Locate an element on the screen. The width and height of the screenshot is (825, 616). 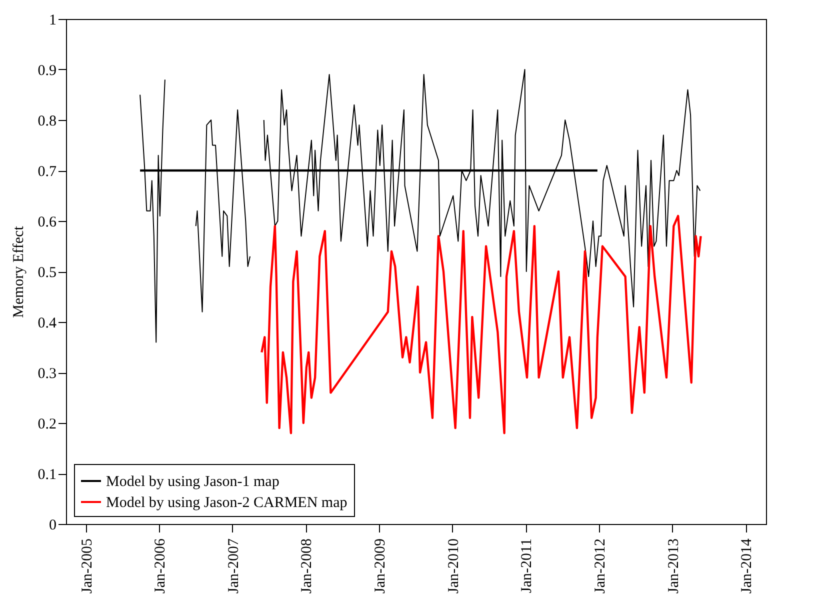
x-tick-label: Jan-2012 is located at coordinates (600, 566).